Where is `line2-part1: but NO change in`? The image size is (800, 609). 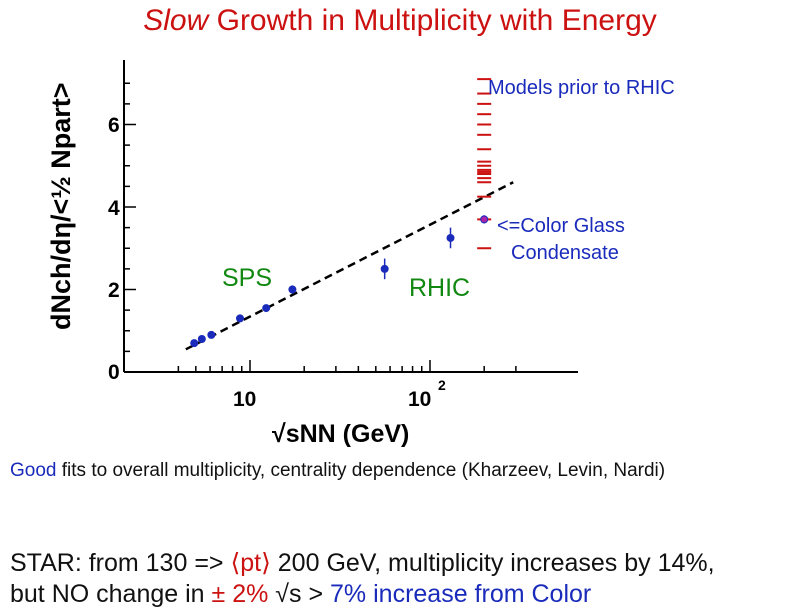
line2-part1: but NO change in is located at coordinates (107, 594).